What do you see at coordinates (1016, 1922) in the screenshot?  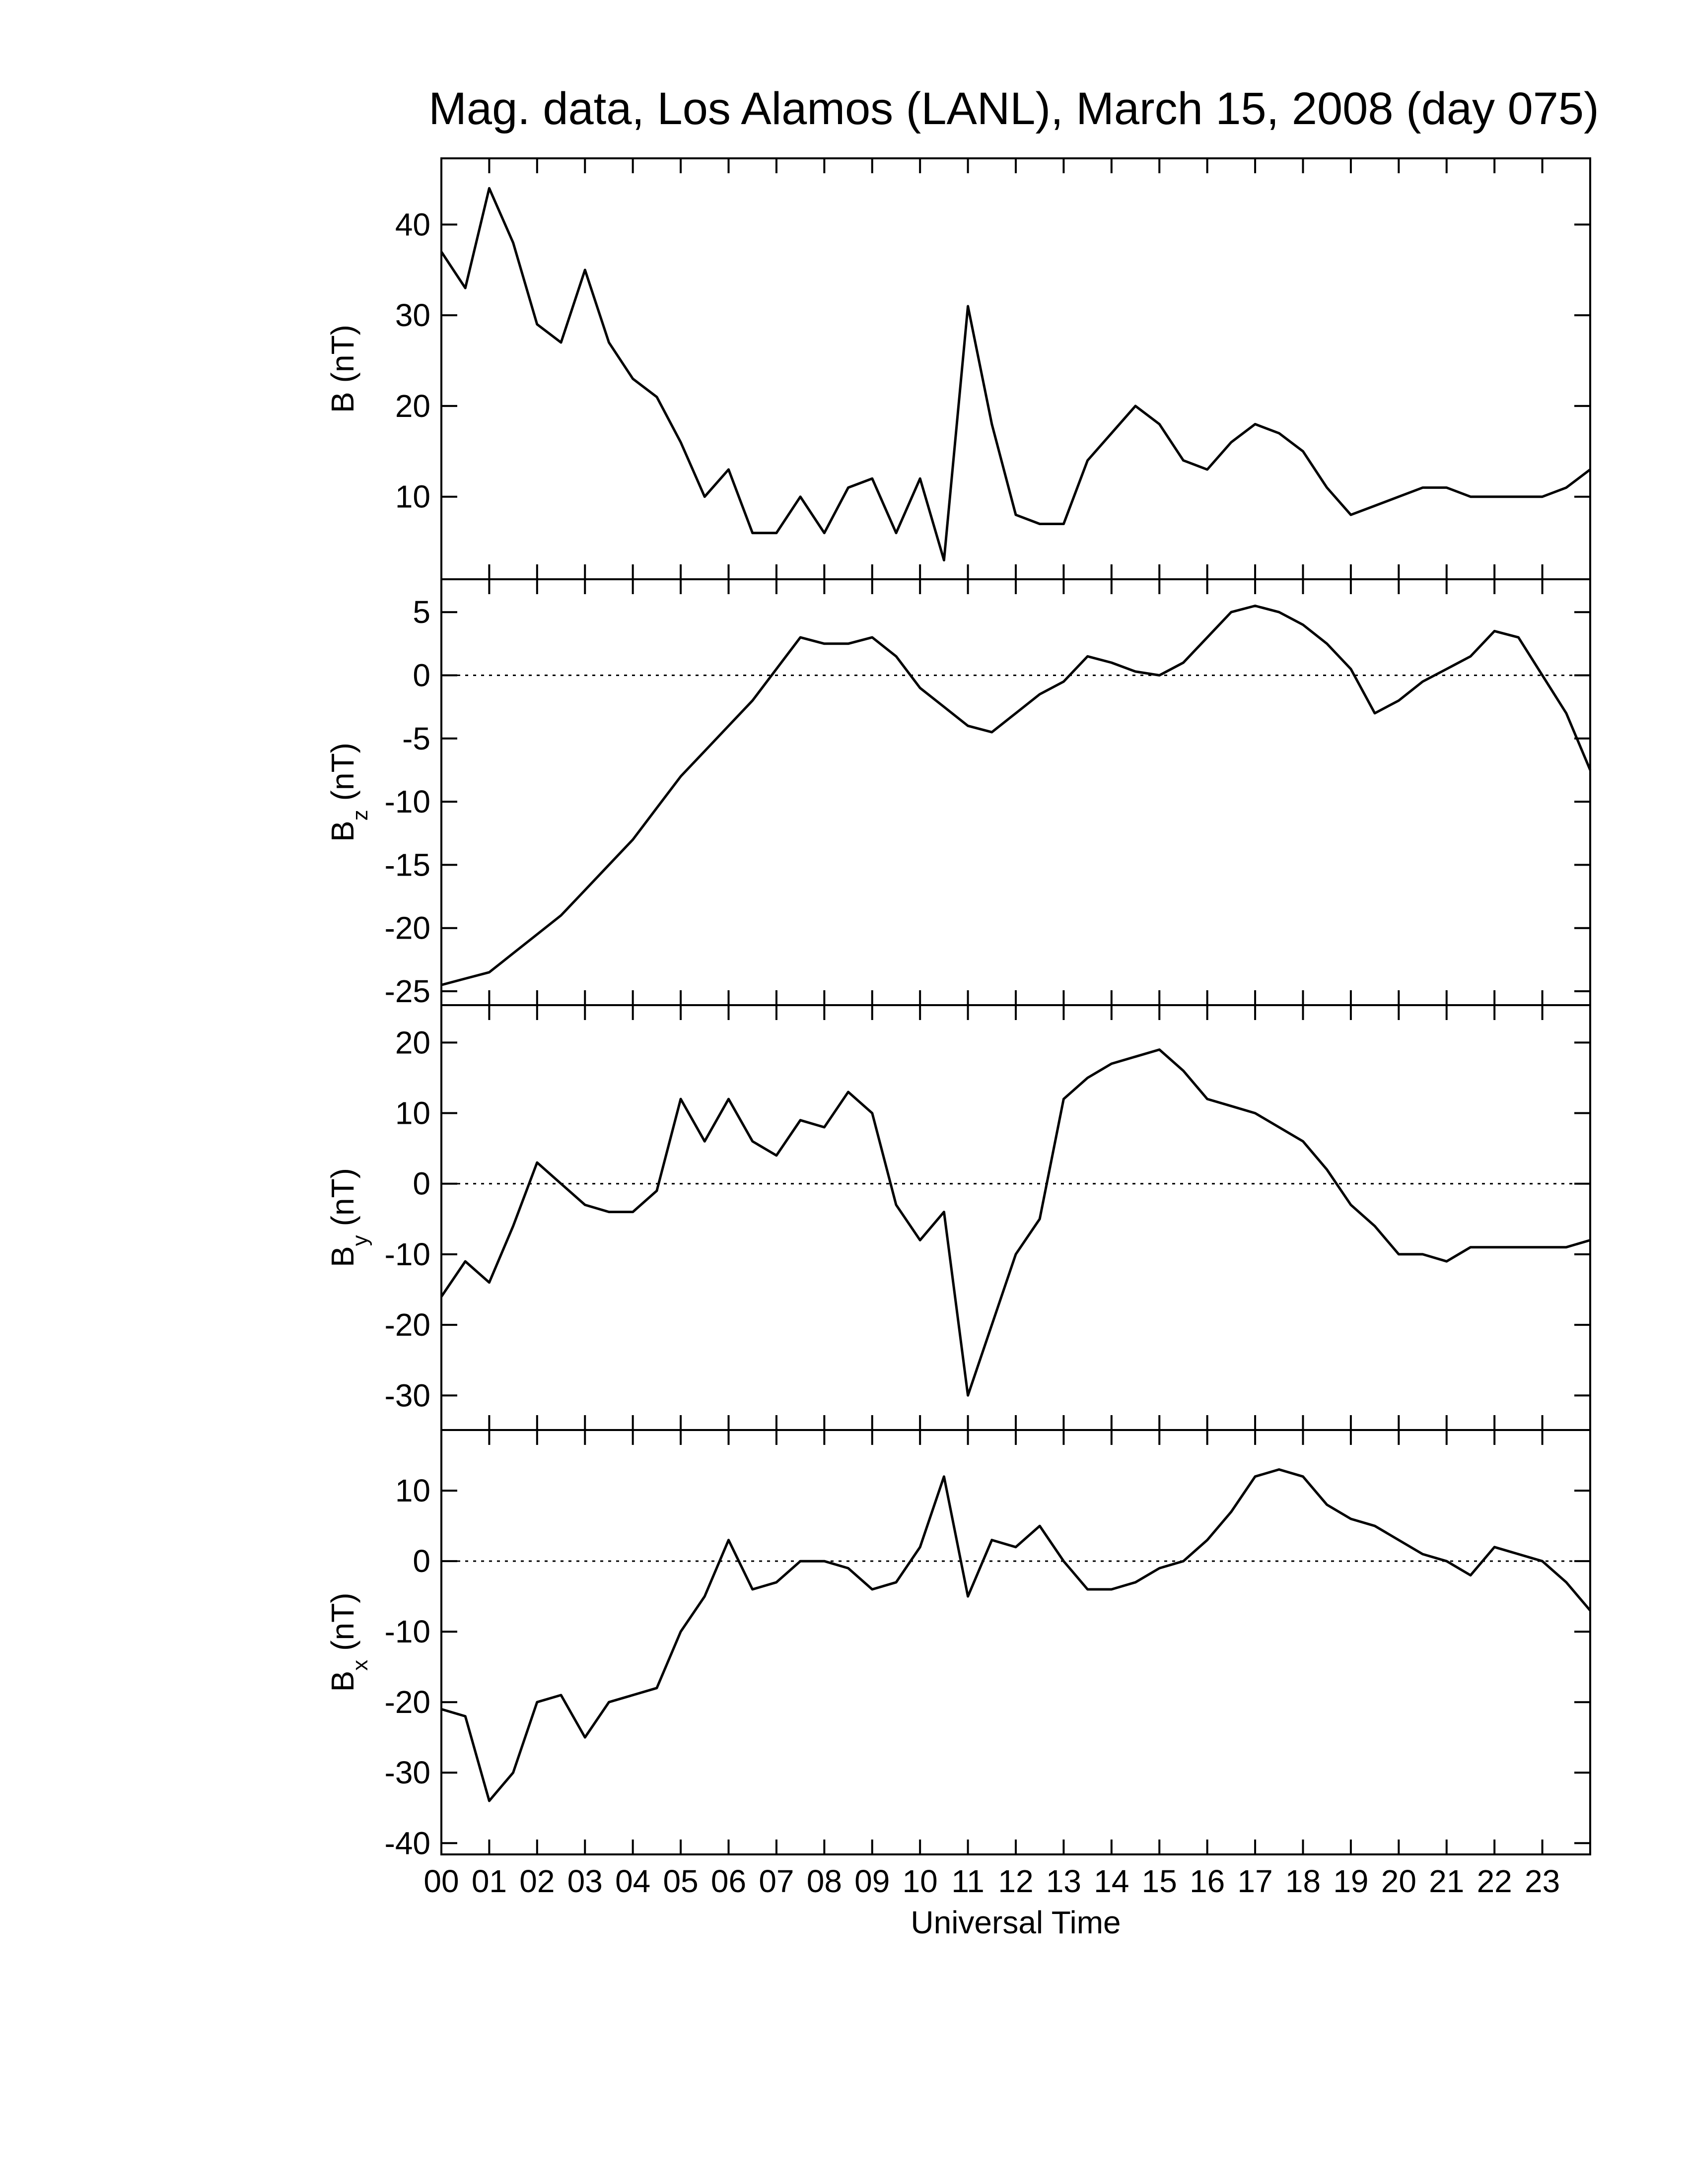 I see `x-axis-label: Universal Time` at bounding box center [1016, 1922].